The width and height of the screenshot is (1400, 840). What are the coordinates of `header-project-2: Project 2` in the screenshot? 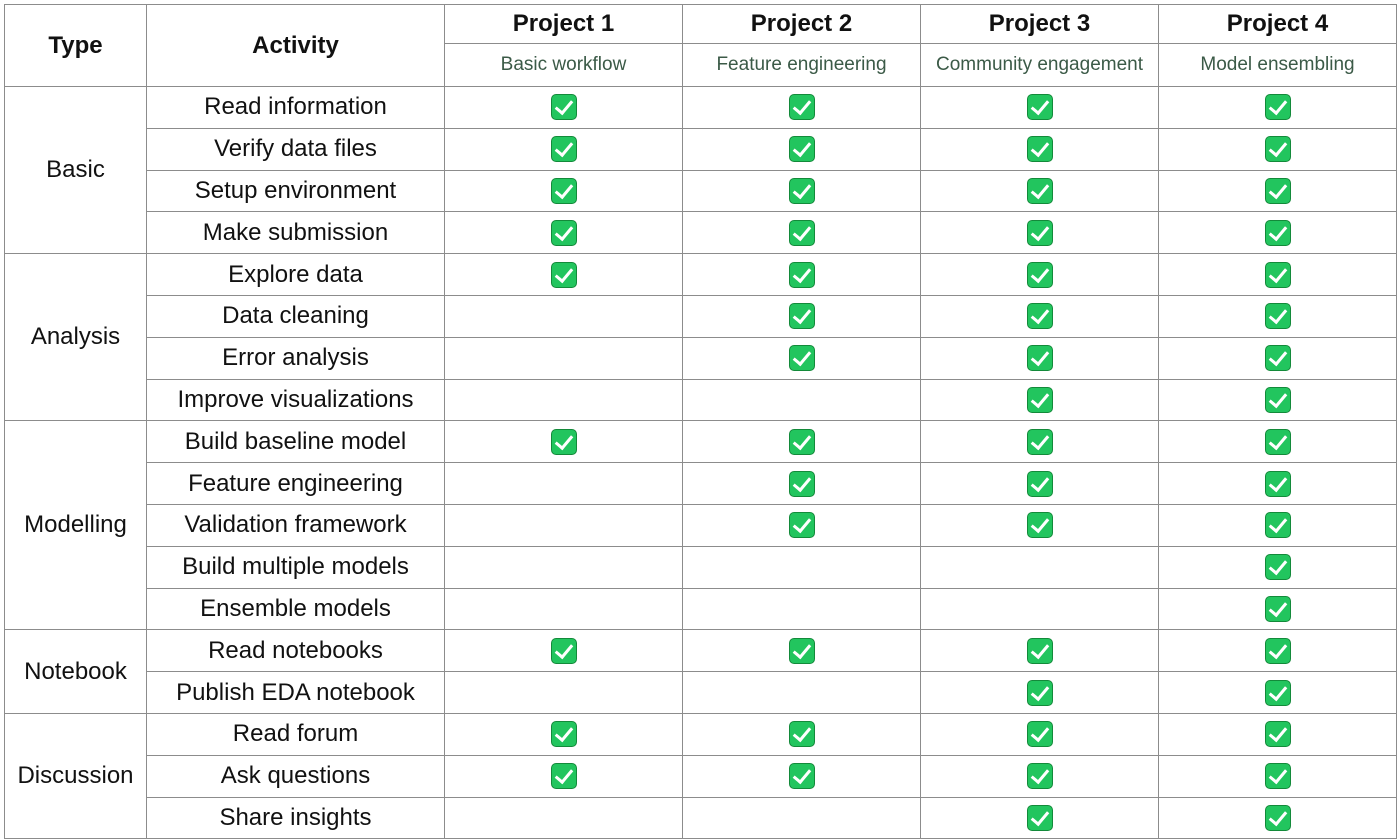 It's located at (801, 24).